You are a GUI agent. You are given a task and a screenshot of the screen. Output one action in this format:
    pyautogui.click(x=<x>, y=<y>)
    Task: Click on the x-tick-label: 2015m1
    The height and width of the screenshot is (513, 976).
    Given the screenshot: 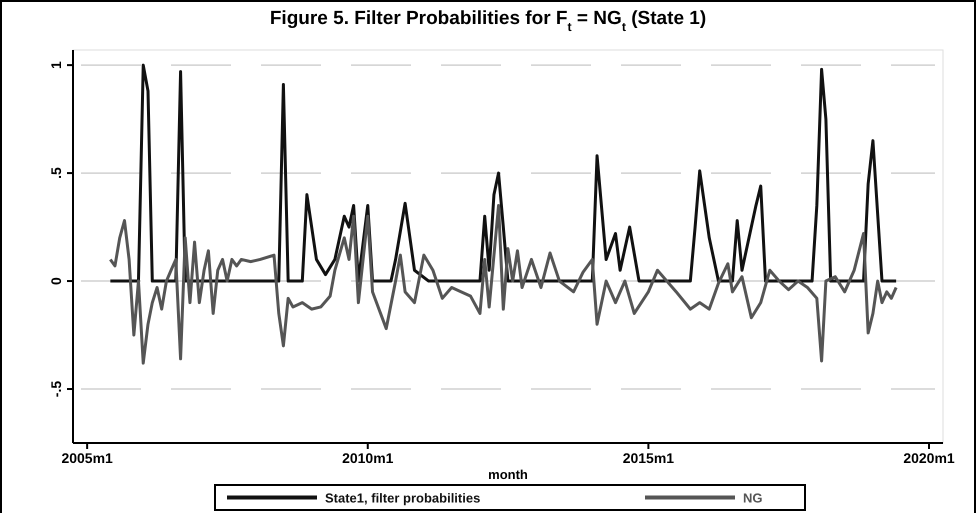 What is the action you would take?
    pyautogui.click(x=648, y=458)
    